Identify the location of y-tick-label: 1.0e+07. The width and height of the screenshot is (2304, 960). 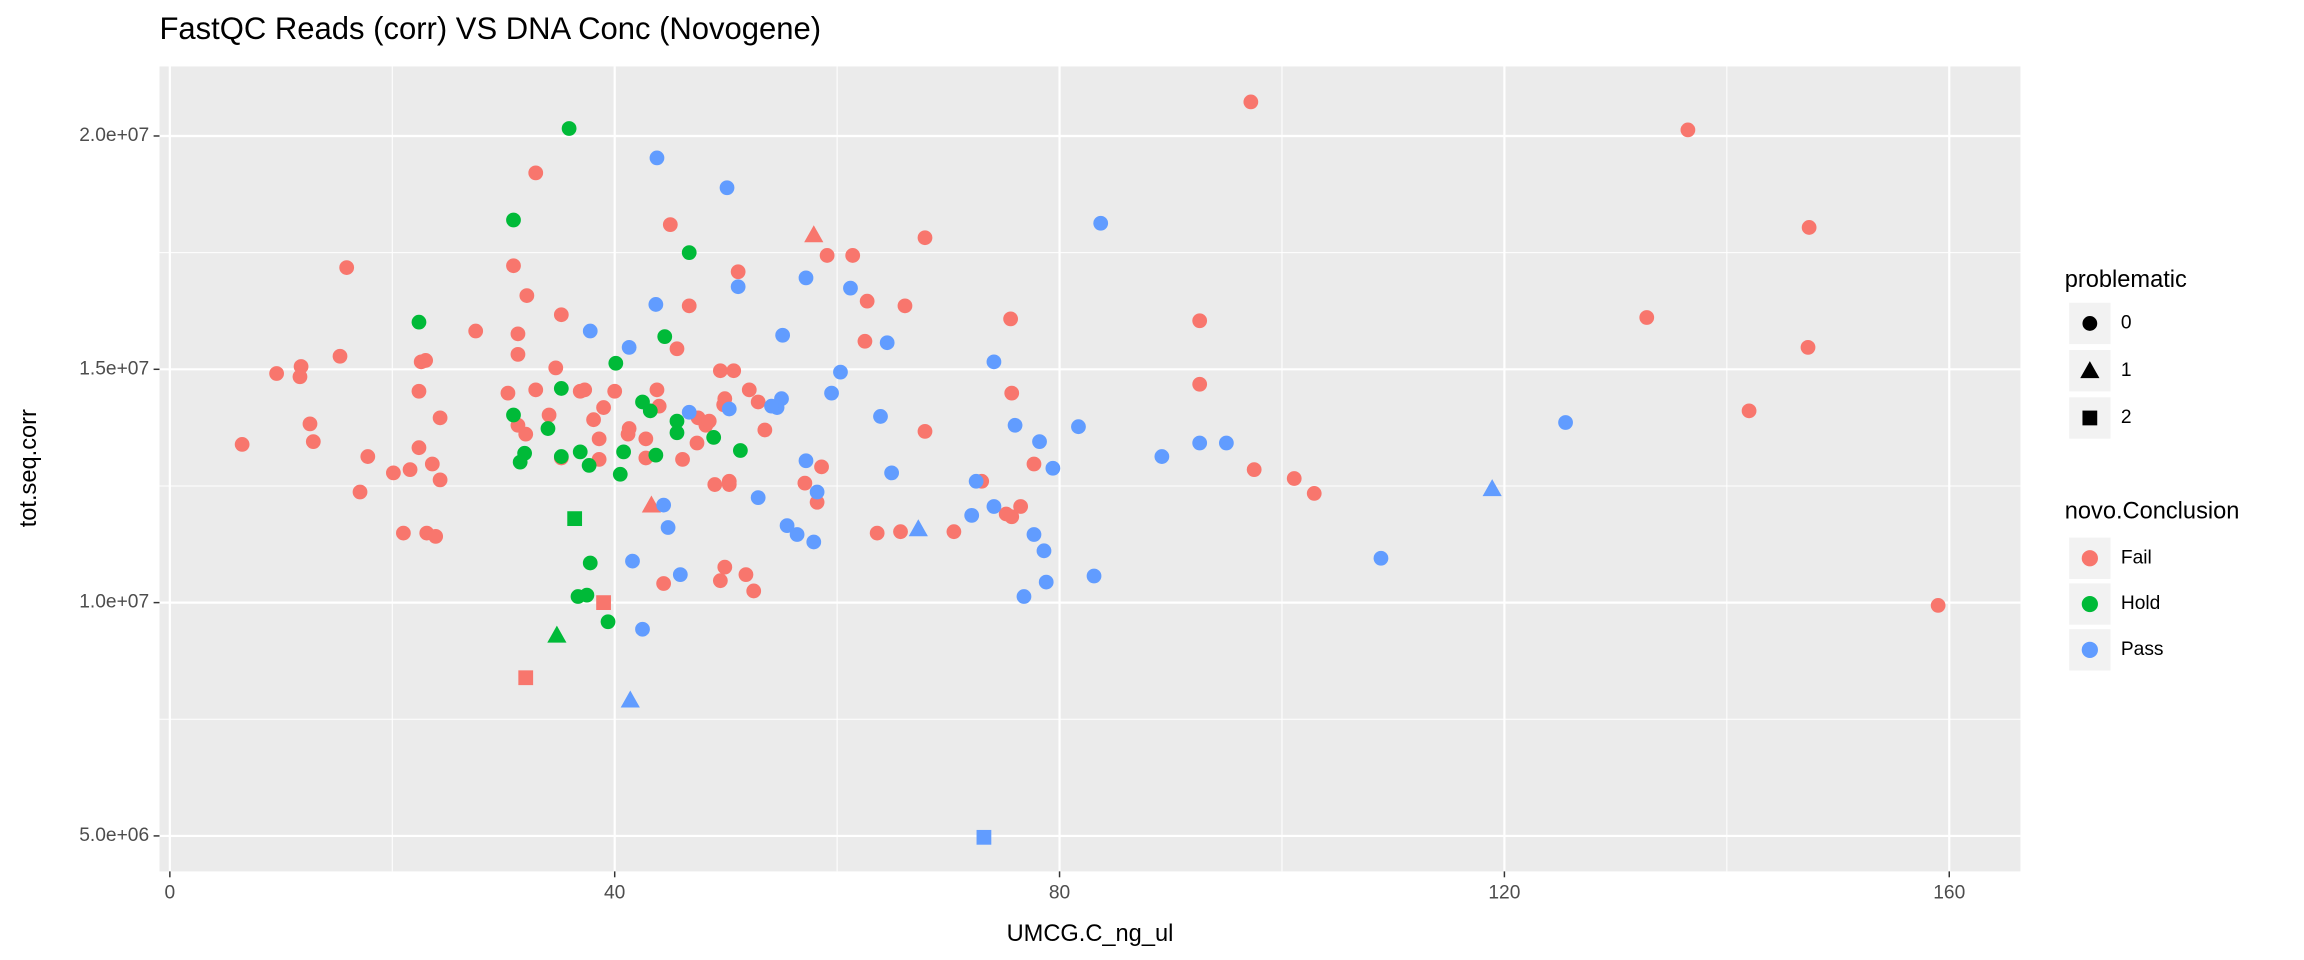
(114, 602).